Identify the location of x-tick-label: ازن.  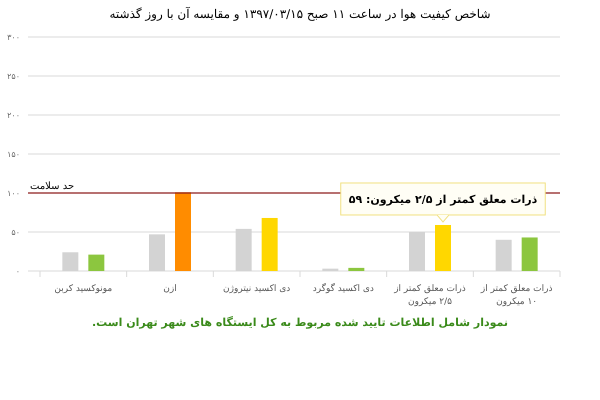
(170, 289).